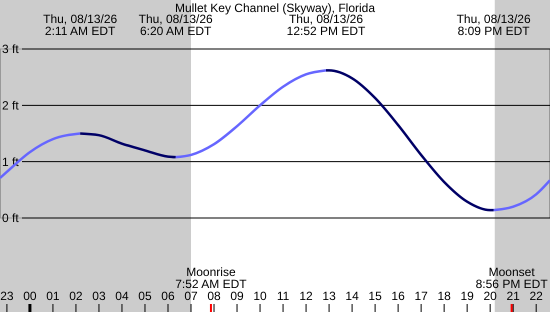  What do you see at coordinates (145, 296) in the screenshot?
I see `x-tick-label: 05` at bounding box center [145, 296].